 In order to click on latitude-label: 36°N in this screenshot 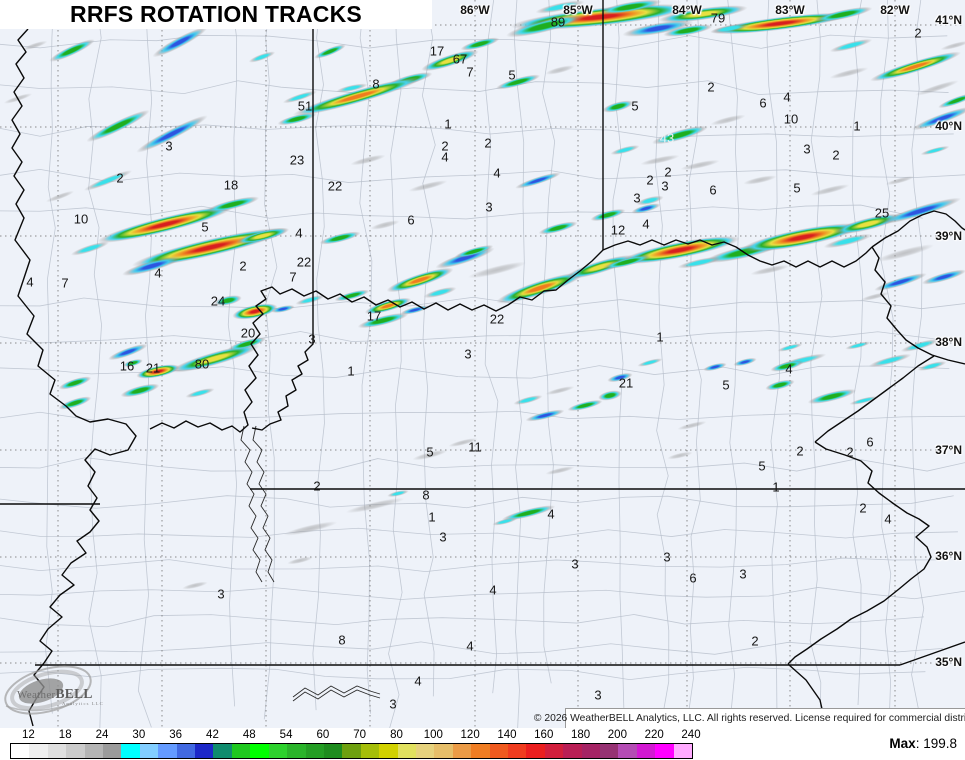, I will do `click(948, 556)`.